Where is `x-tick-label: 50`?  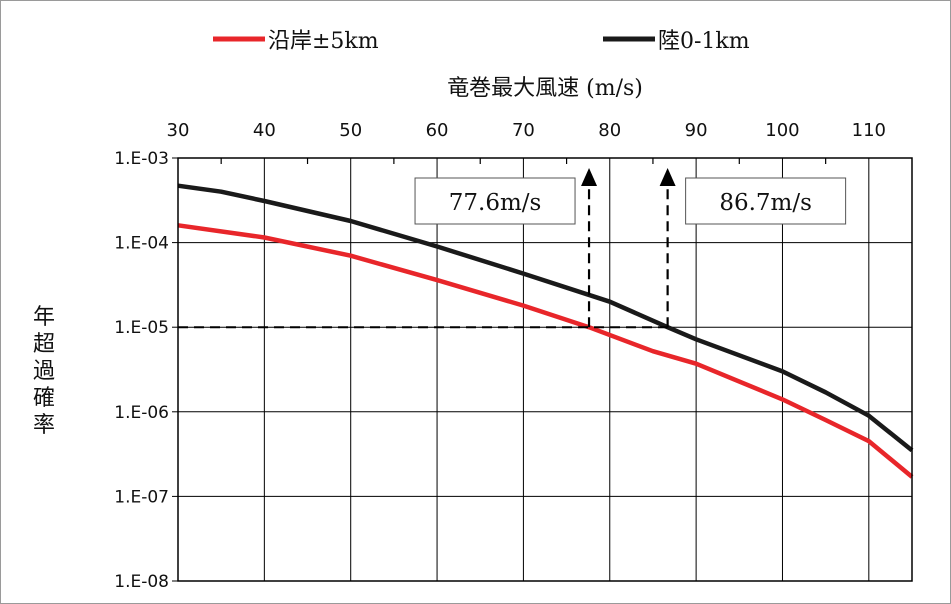
x-tick-label: 50 is located at coordinates (350, 130).